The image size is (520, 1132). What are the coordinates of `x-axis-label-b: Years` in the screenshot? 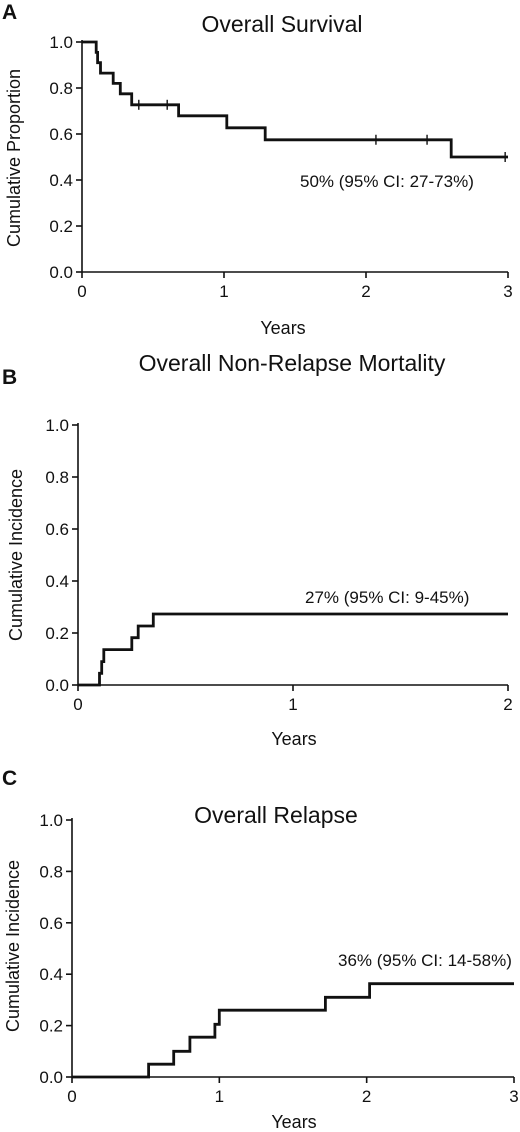 It's located at (293, 739).